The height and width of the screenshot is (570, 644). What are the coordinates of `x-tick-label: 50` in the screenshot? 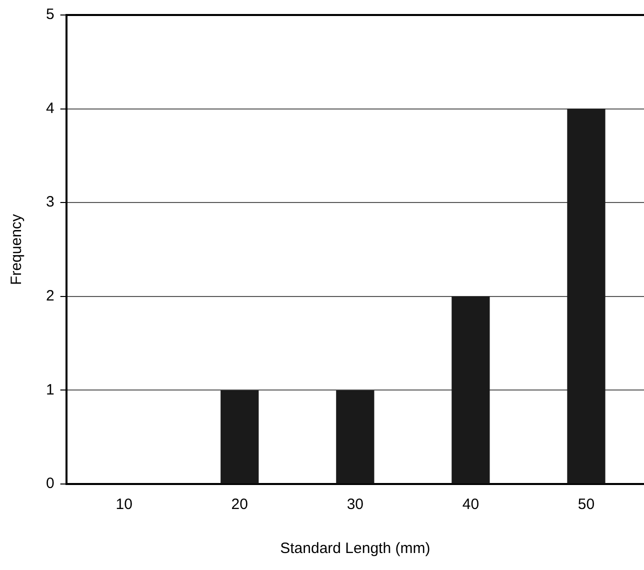 It's located at (586, 505).